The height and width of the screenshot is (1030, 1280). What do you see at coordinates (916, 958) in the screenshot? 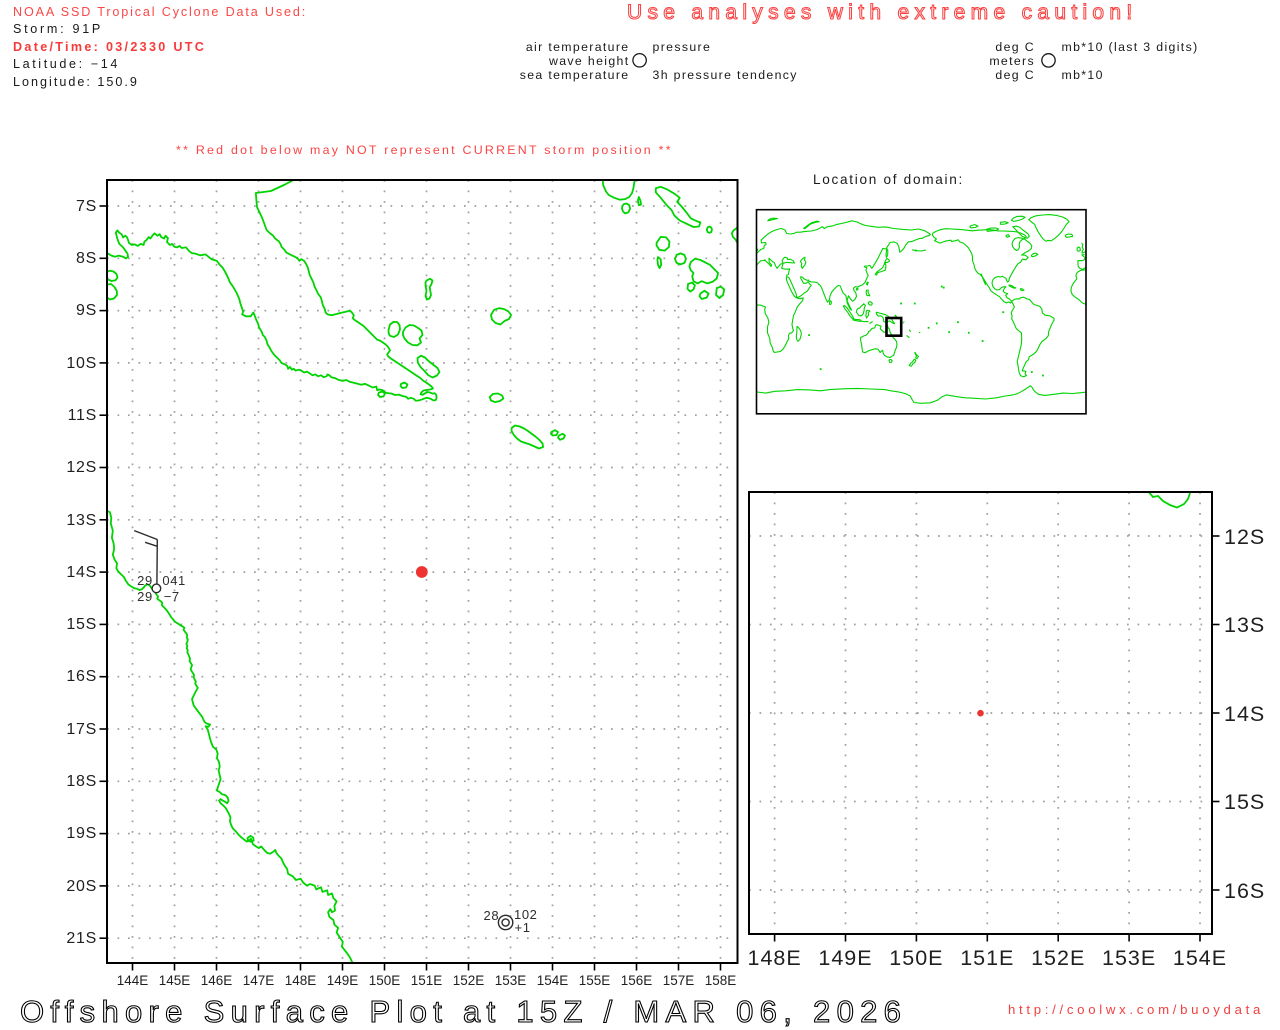
I see `zoom-lon-label-150E: 150E` at bounding box center [916, 958].